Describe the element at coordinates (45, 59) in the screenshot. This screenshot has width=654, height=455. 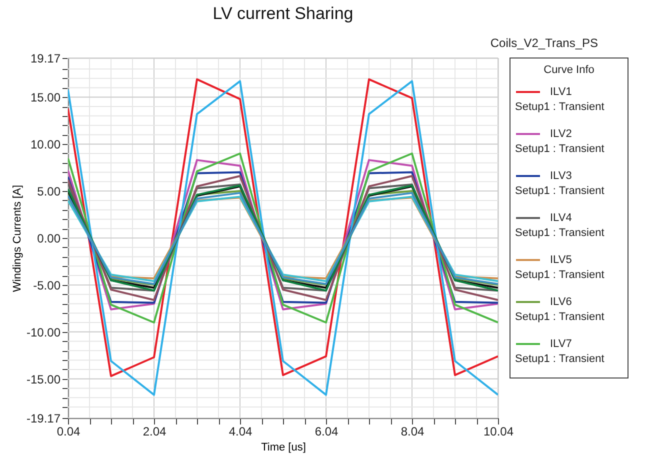
I see `y-tick-label: 19.17` at that location.